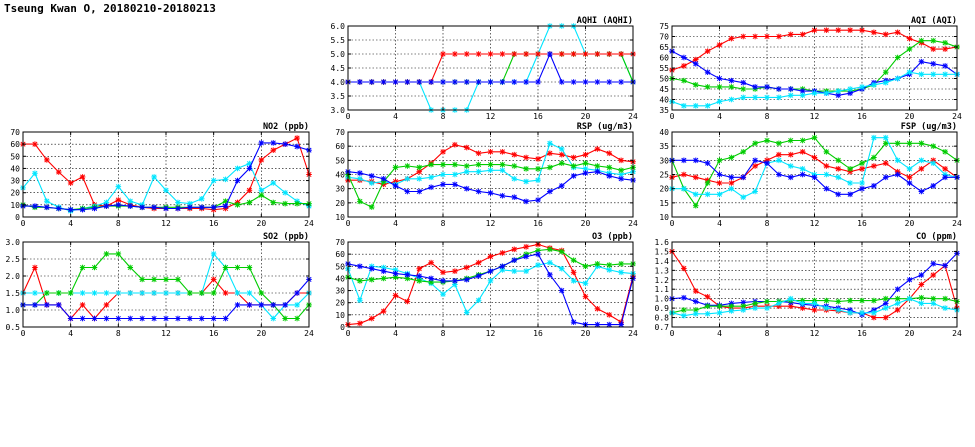 This screenshot has height=447, width=975. Describe the element at coordinates (814, 307) in the screenshot. I see `series-cyan` at that location.